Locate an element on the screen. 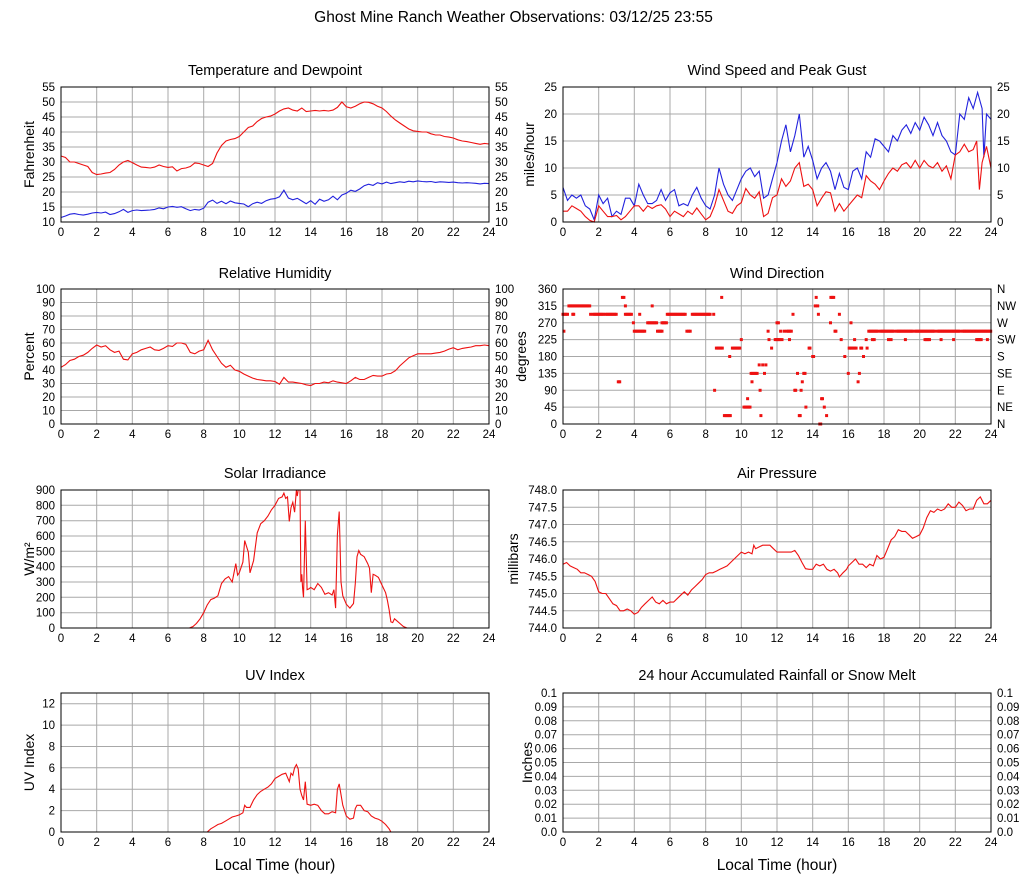  y-tick-label: 0.04 is located at coordinates (546, 777).